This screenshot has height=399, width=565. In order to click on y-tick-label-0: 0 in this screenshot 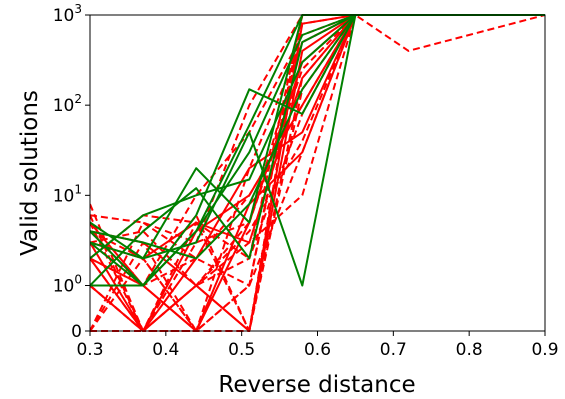, I will do `click(76, 332)`.